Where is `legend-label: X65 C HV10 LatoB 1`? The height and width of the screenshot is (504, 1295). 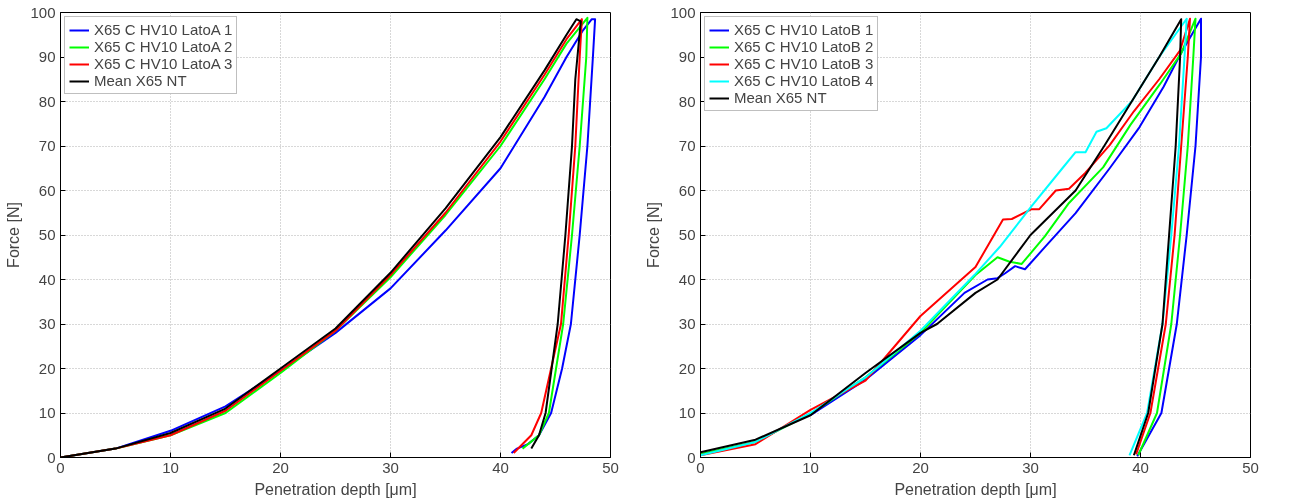
legend-label: X65 C HV10 LatoB 1 is located at coordinates (804, 29).